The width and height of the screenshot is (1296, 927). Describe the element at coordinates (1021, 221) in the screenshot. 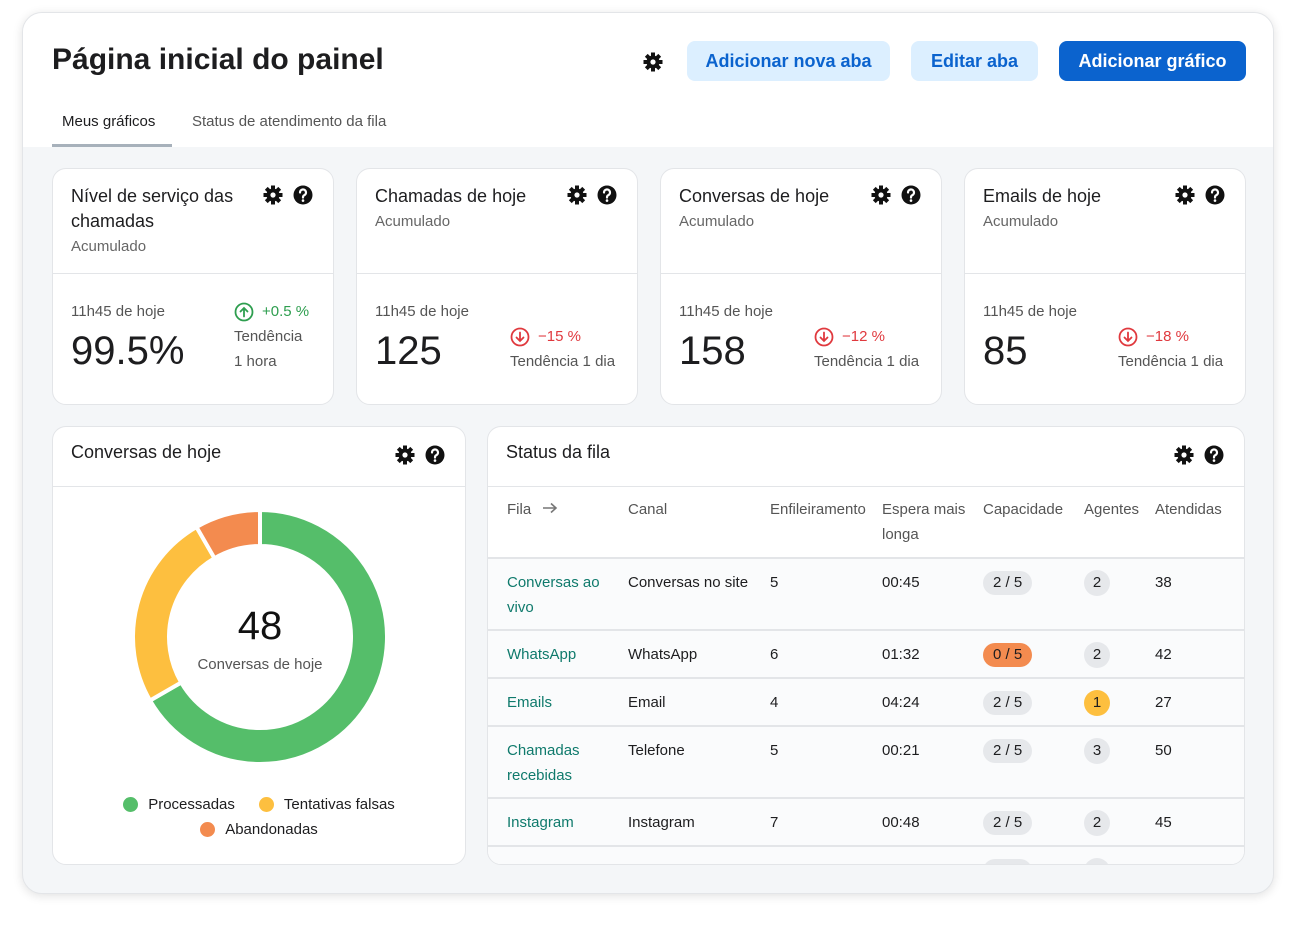

I see `kpi-subtitle: Acumulado` at that location.